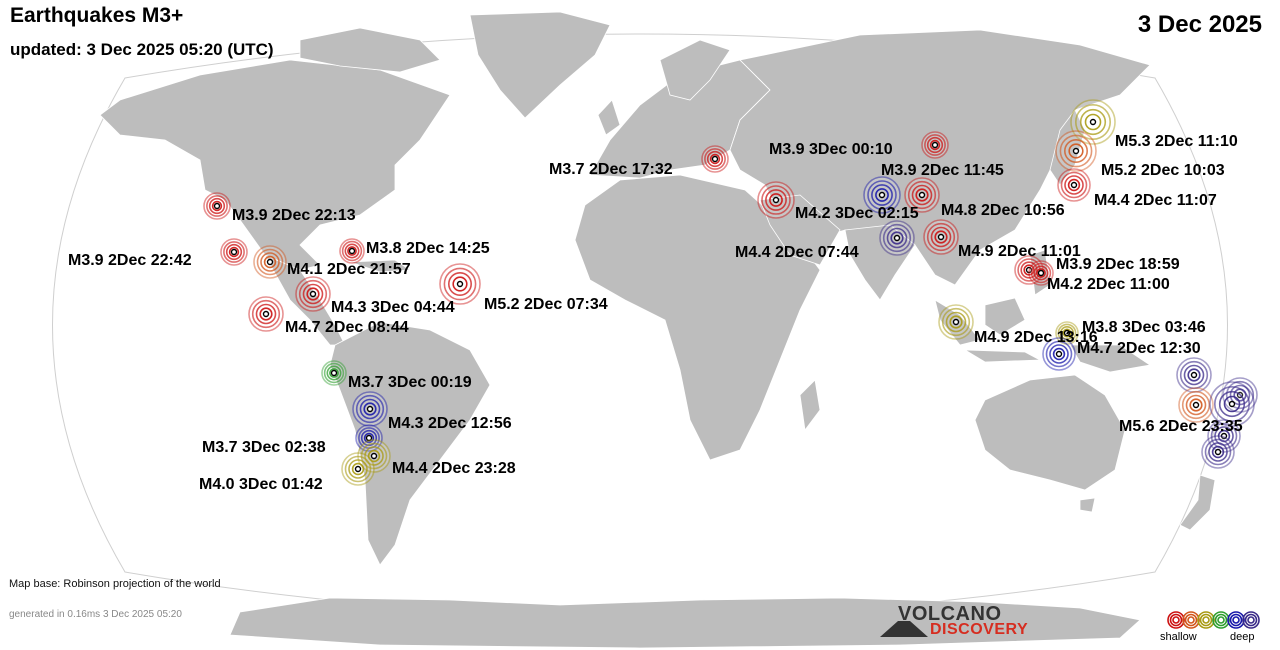 Image resolution: width=1280 pixels, height=650 pixels. I want to click on arabian-peninsula, so click(800, 230).